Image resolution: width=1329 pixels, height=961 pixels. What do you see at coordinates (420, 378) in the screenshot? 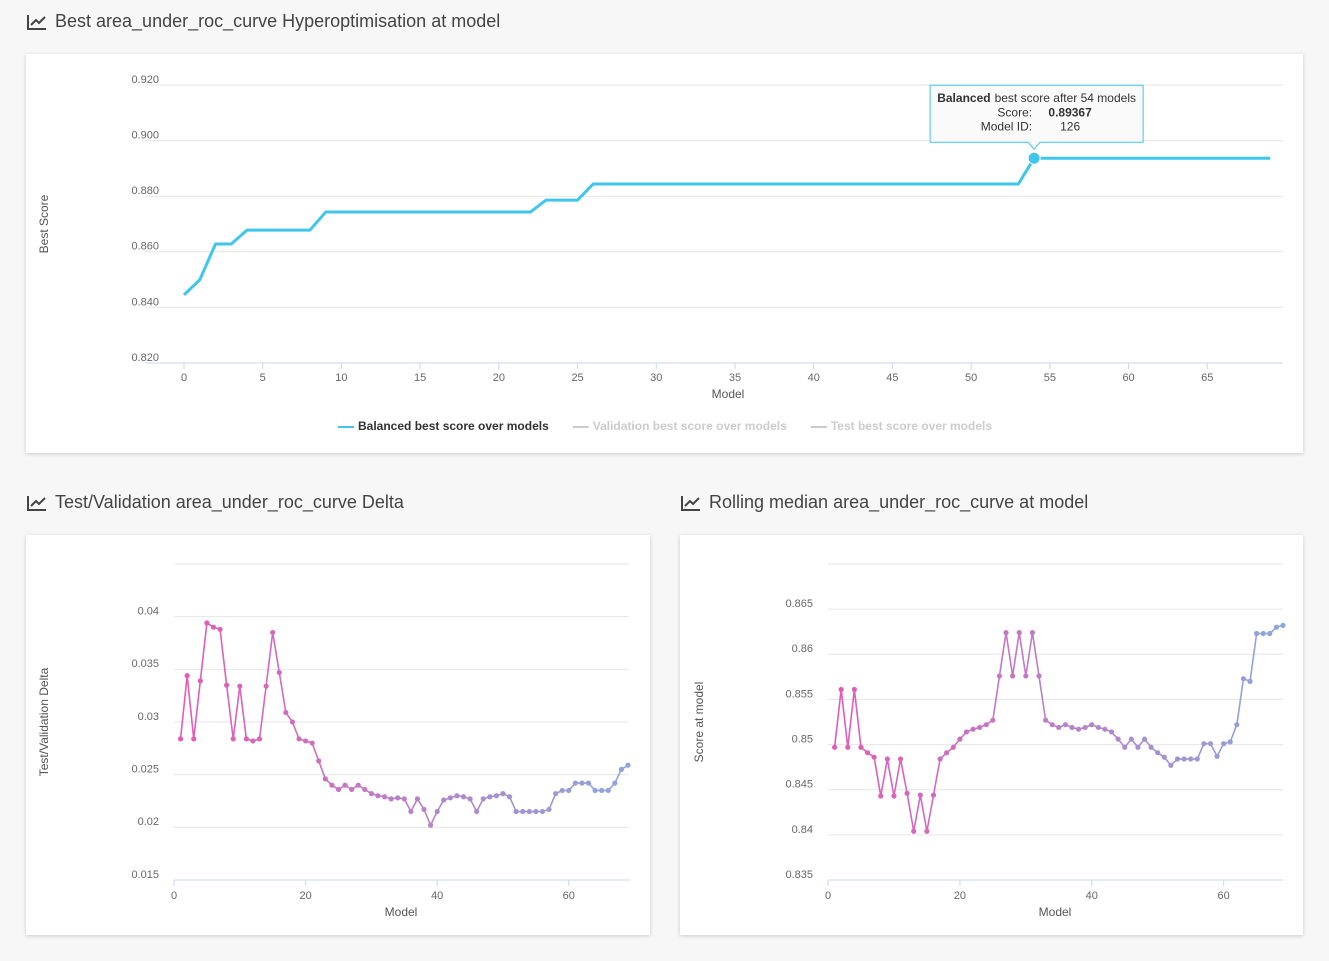
I see `x-tick-label: 15` at bounding box center [420, 378].